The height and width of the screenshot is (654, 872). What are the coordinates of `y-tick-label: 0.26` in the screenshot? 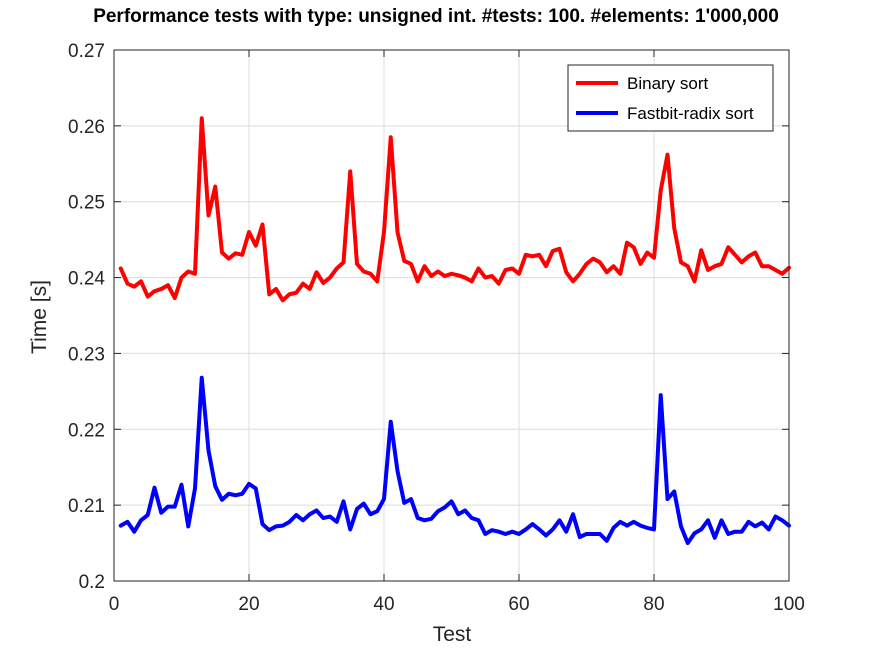 It's located at (86, 127).